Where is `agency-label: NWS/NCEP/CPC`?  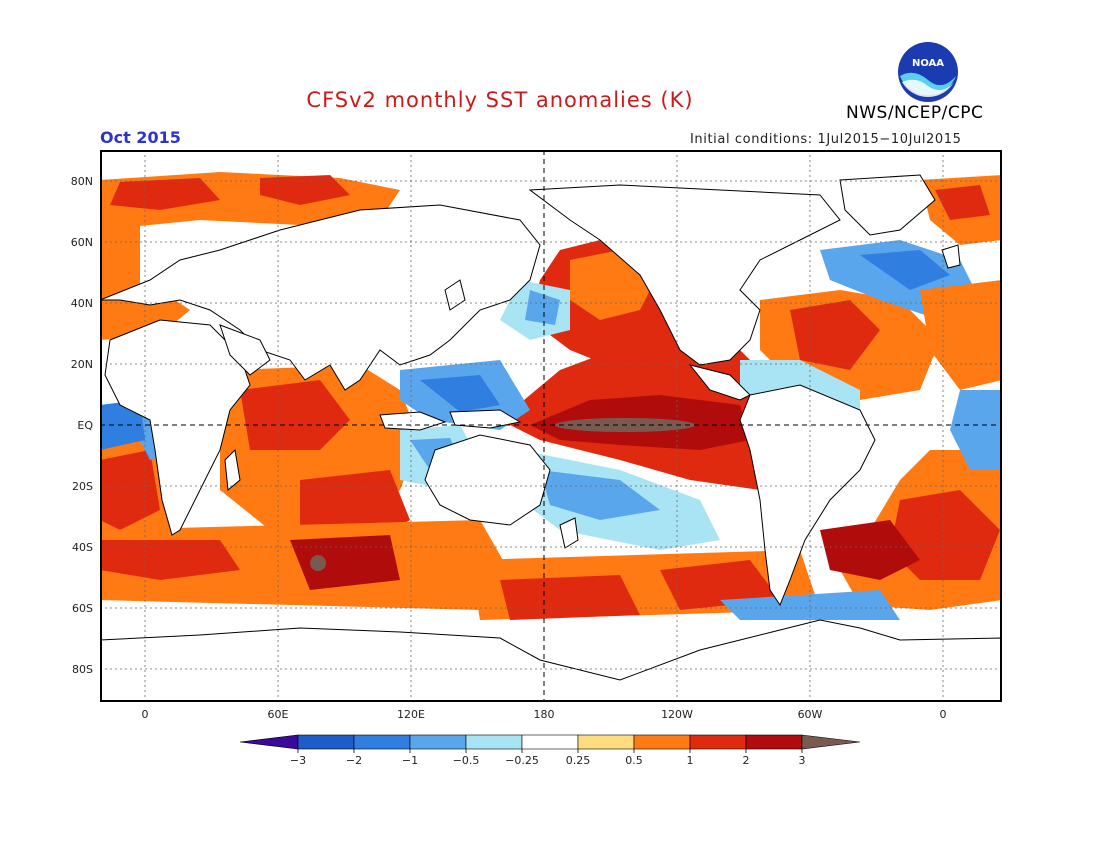
agency-label: NWS/NCEP/CPC is located at coordinates (915, 113).